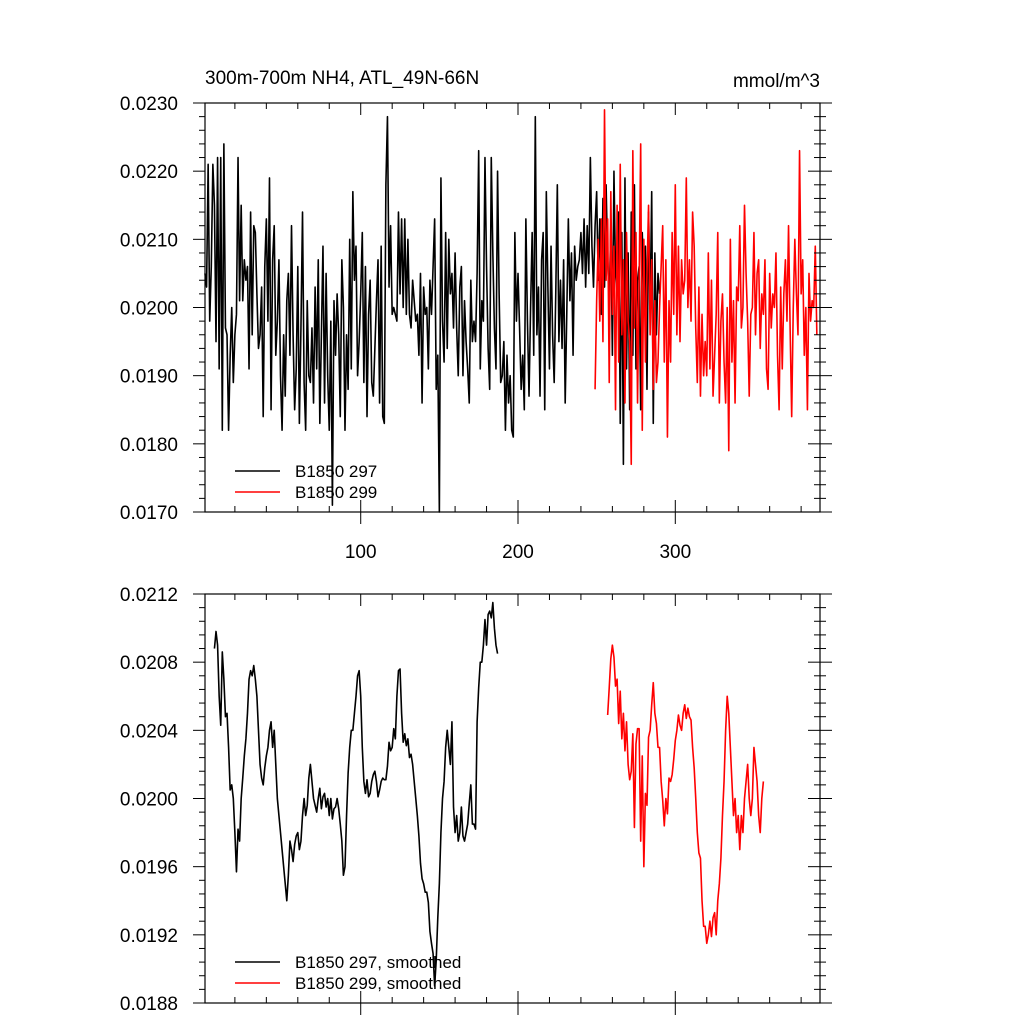 The image size is (1024, 1024). Describe the element at coordinates (149, 868) in the screenshot. I see `bottom-y-tick-label: 0.0196` at that location.